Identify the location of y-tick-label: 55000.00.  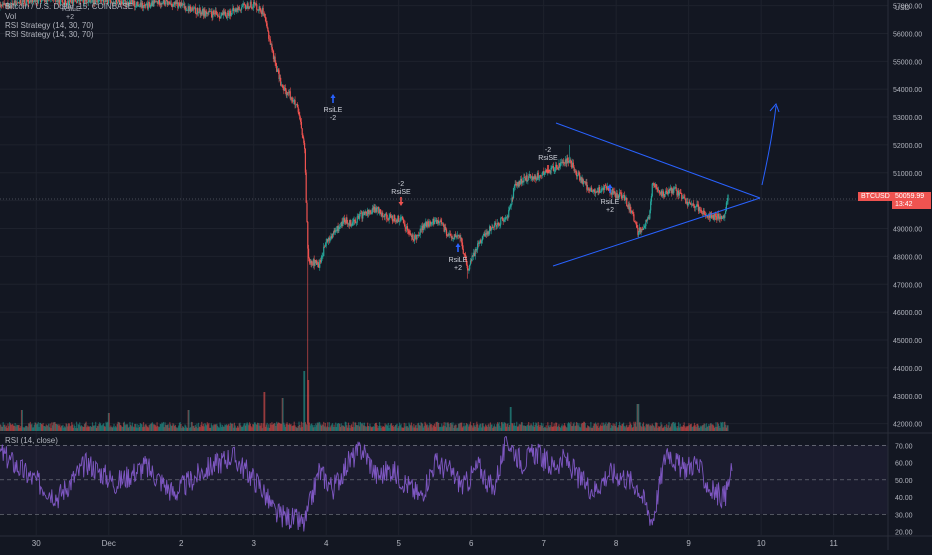
(907, 62).